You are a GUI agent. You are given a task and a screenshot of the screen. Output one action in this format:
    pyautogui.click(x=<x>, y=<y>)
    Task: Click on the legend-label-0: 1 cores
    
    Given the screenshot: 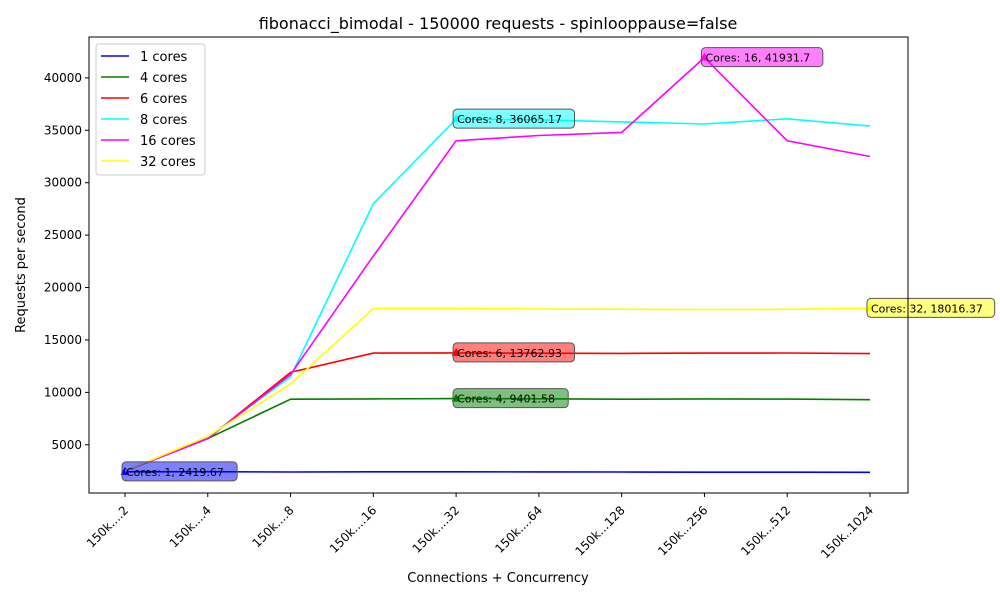 What is the action you would take?
    pyautogui.click(x=164, y=57)
    